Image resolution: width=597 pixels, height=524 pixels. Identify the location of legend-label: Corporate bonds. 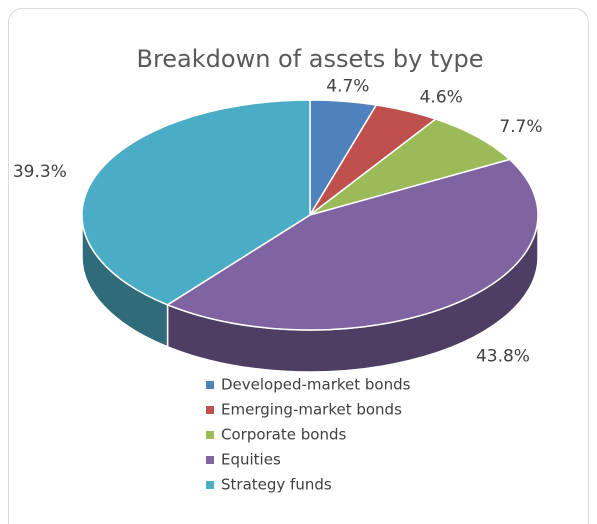
(283, 435).